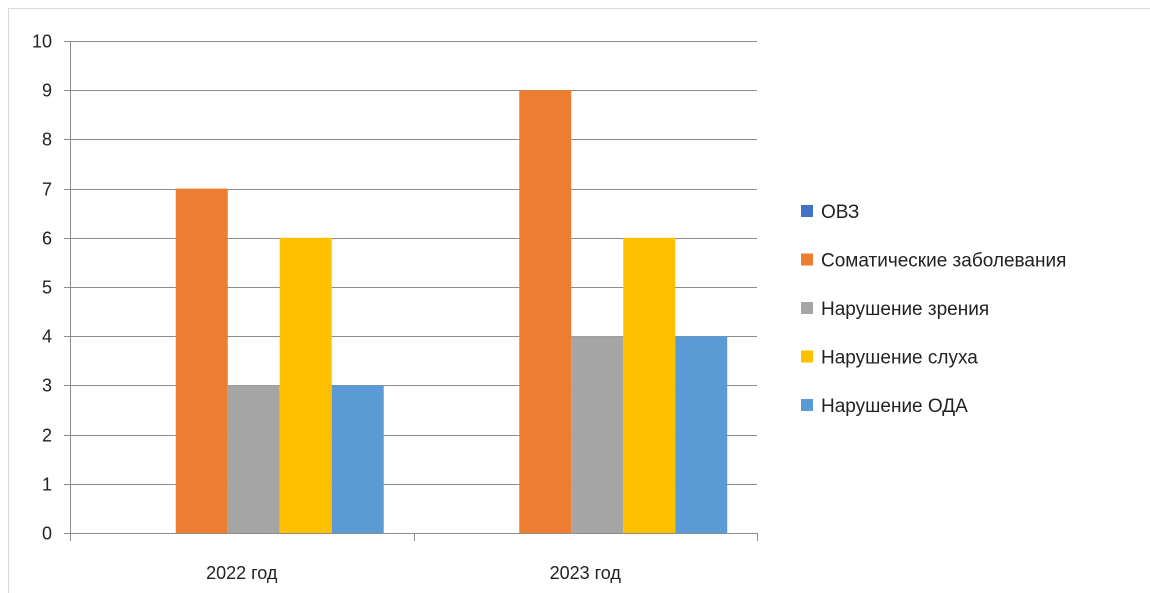 The image size is (1150, 593). I want to click on x-tick-label: 2022 год, so click(242, 573).